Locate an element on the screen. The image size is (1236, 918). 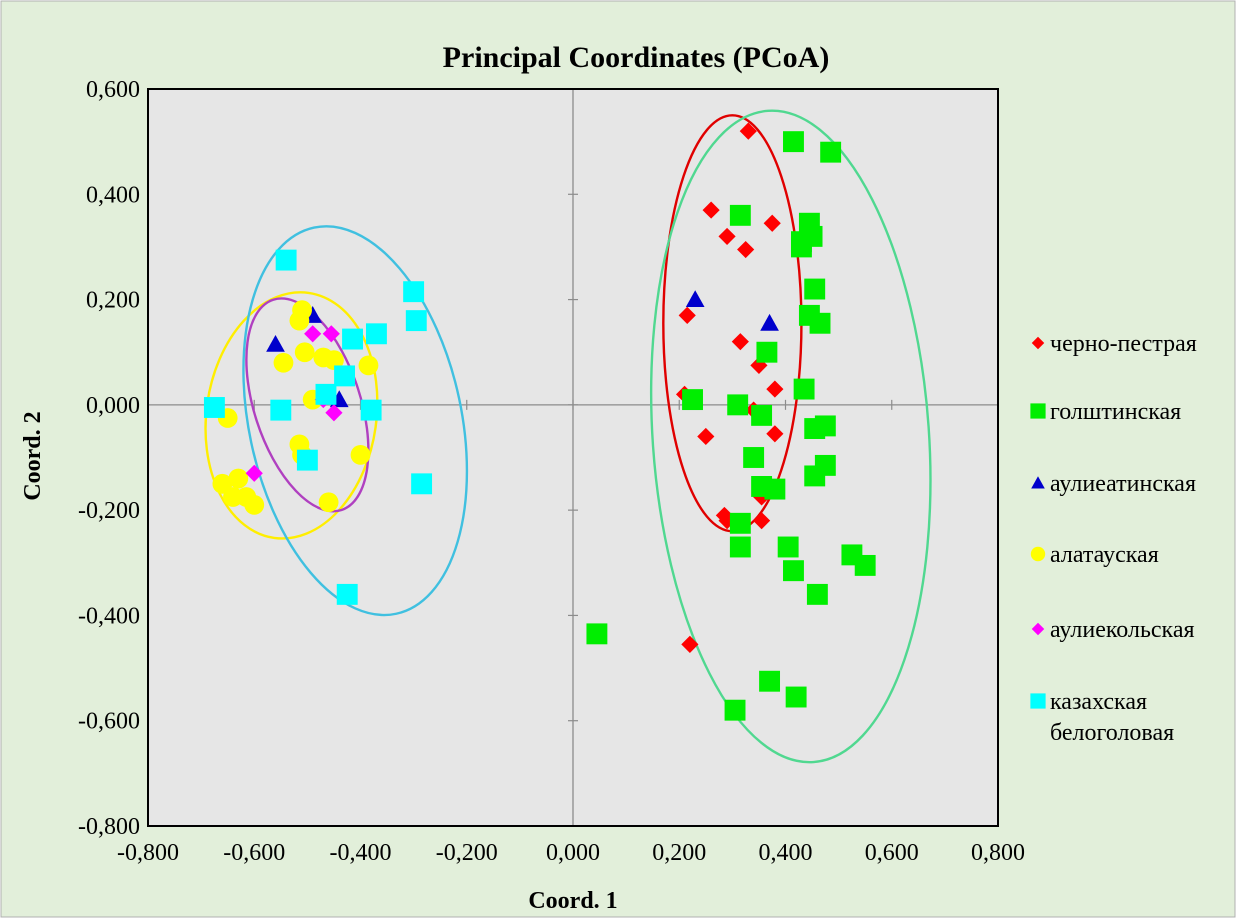
legend-label: голштинская is located at coordinates (1115, 412).